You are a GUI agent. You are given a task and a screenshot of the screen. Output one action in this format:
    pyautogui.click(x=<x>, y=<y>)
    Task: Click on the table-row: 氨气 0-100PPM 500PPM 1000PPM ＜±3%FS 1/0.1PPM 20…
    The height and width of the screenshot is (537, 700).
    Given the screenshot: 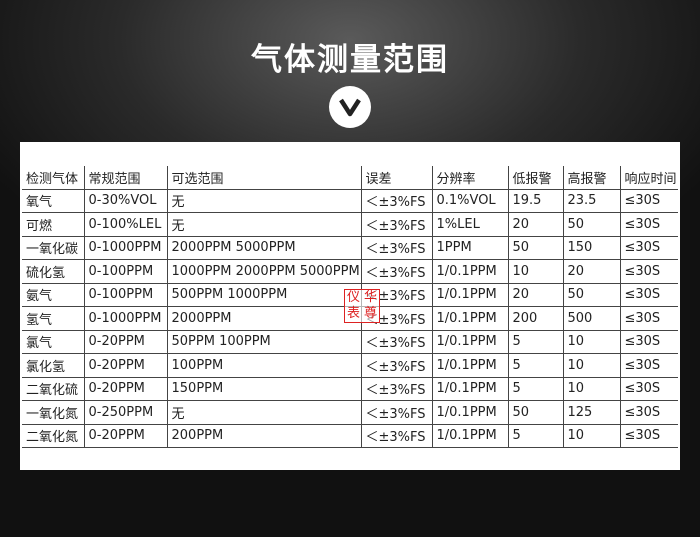 What is the action you would take?
    pyautogui.click(x=350, y=295)
    